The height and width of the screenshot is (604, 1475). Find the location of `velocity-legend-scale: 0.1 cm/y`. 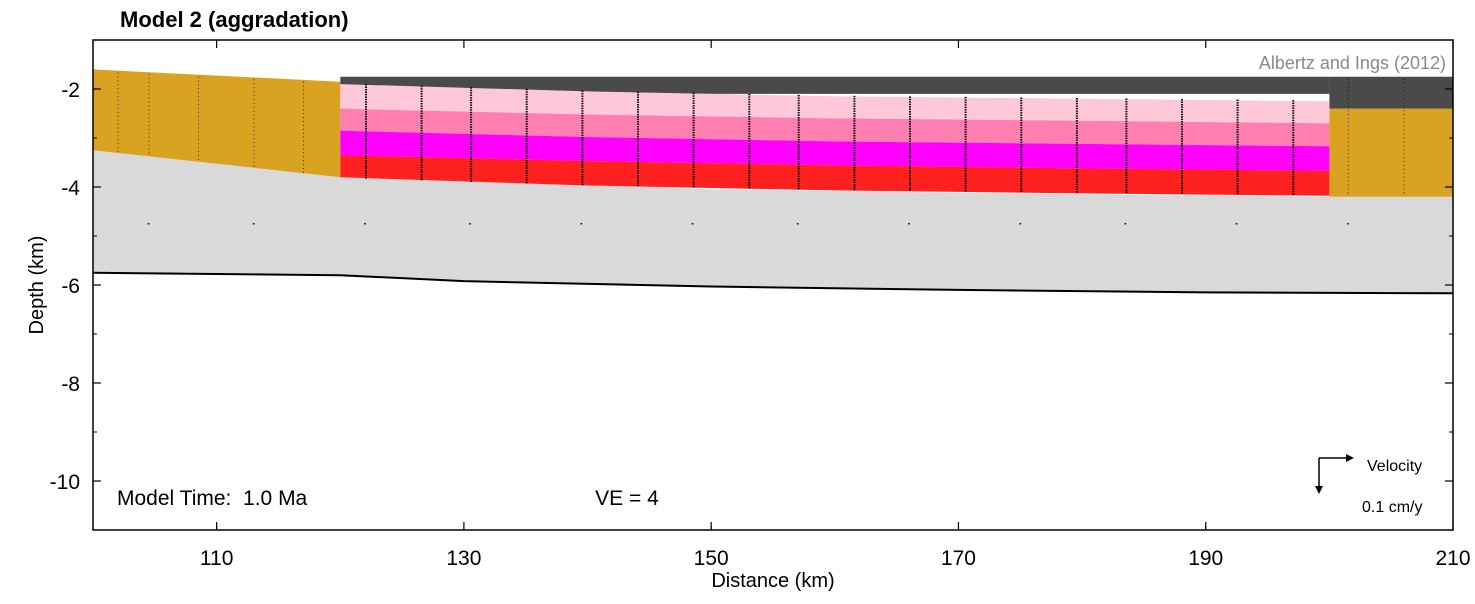

velocity-legend-scale: 0.1 cm/y is located at coordinates (1392, 507).